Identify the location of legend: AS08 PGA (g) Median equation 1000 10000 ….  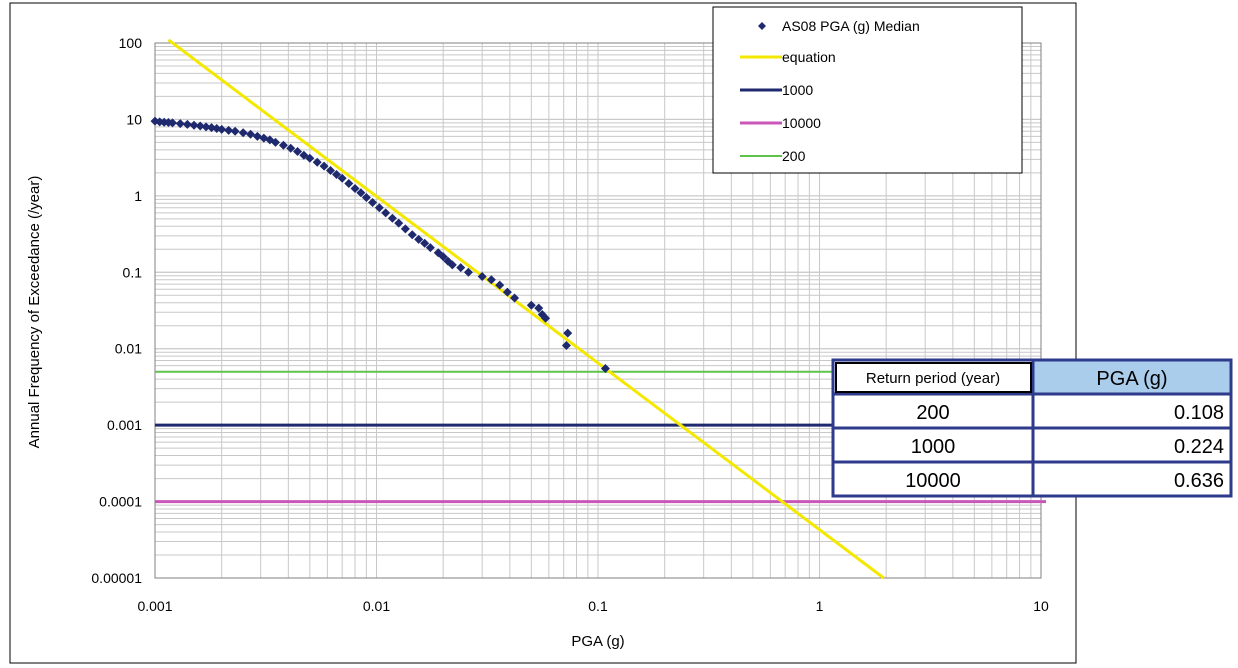
(867, 90).